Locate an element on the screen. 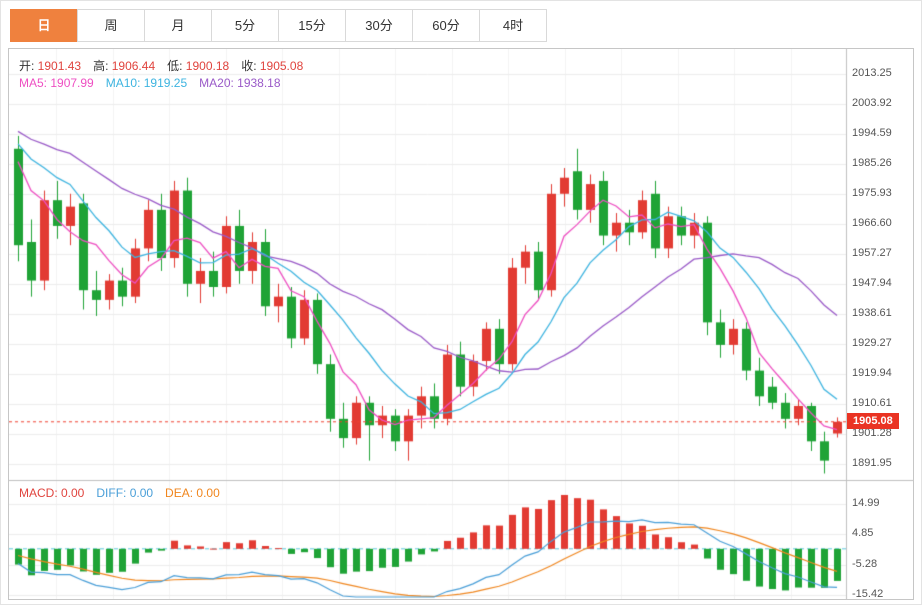 Image resolution: width=922 pixels, height=605 pixels. price-axis-label: 1919.94 is located at coordinates (872, 373).